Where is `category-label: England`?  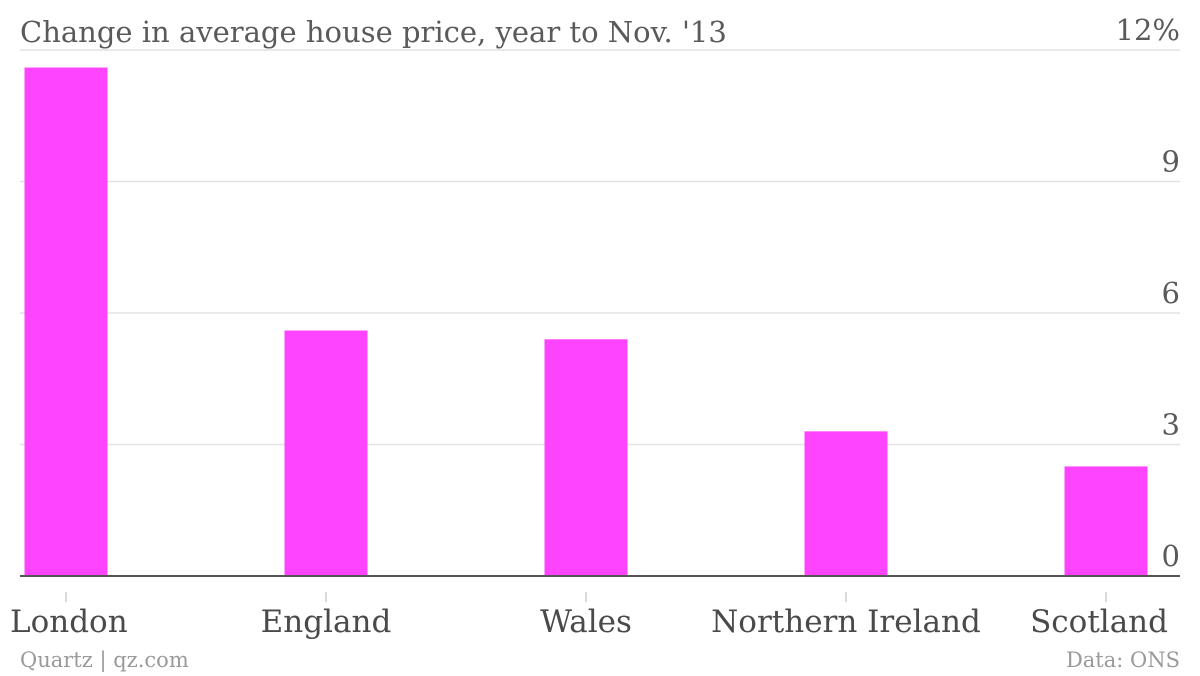
category-label: England is located at coordinates (326, 622).